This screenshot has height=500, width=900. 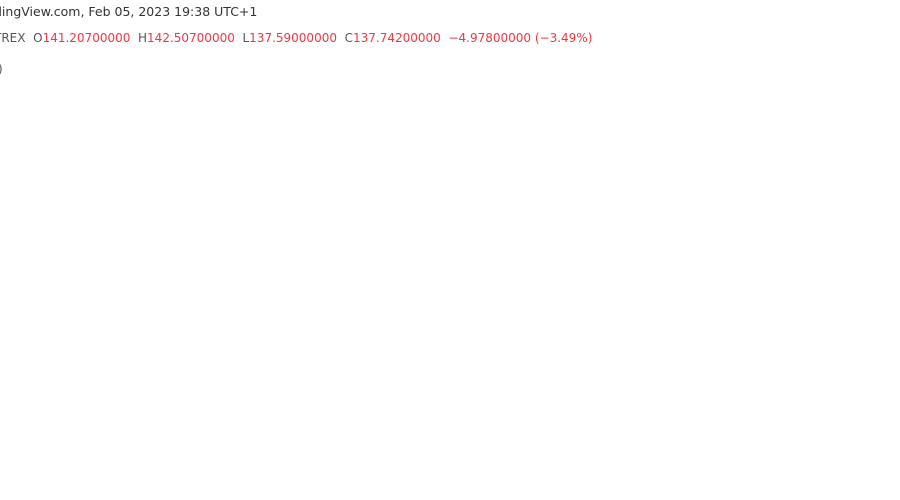 I want to click on lower-support-label: Lower Support Area, so click(x=97, y=288).